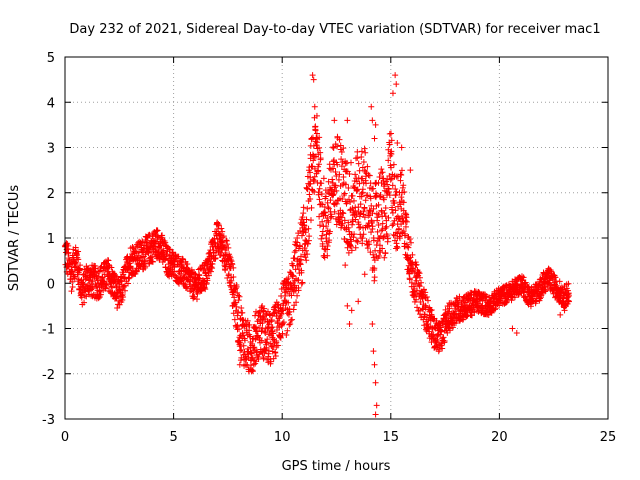  Describe the element at coordinates (51, 58) in the screenshot. I see `y-tick-label: 5` at that location.